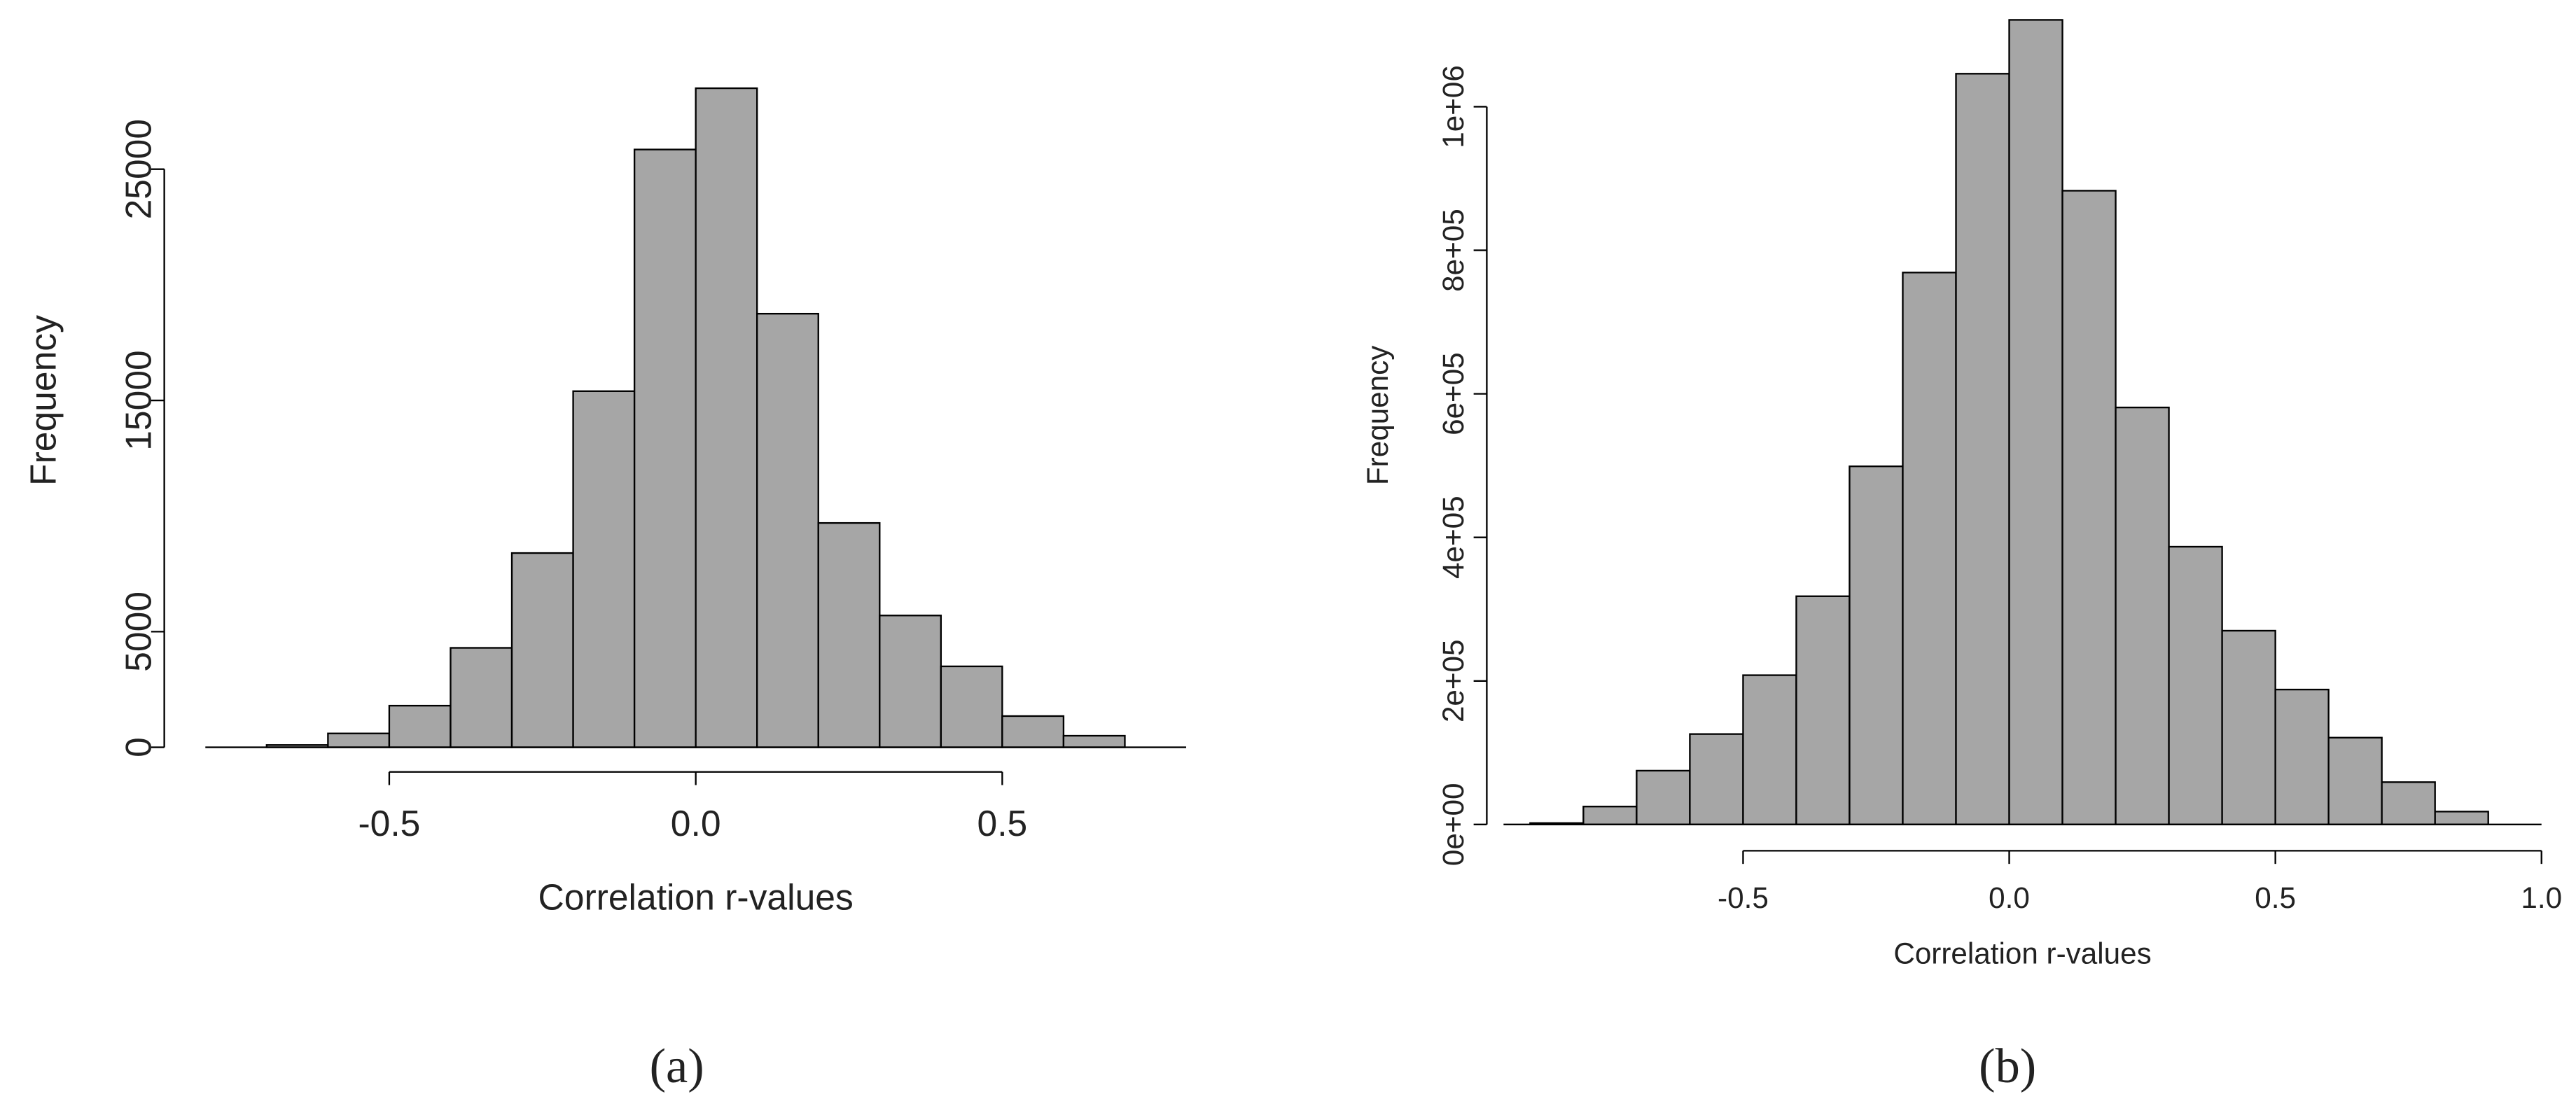 This screenshot has height=1106, width=2576. Describe the element at coordinates (1453, 106) in the screenshot. I see `y-tick-label: 1e+06` at that location.